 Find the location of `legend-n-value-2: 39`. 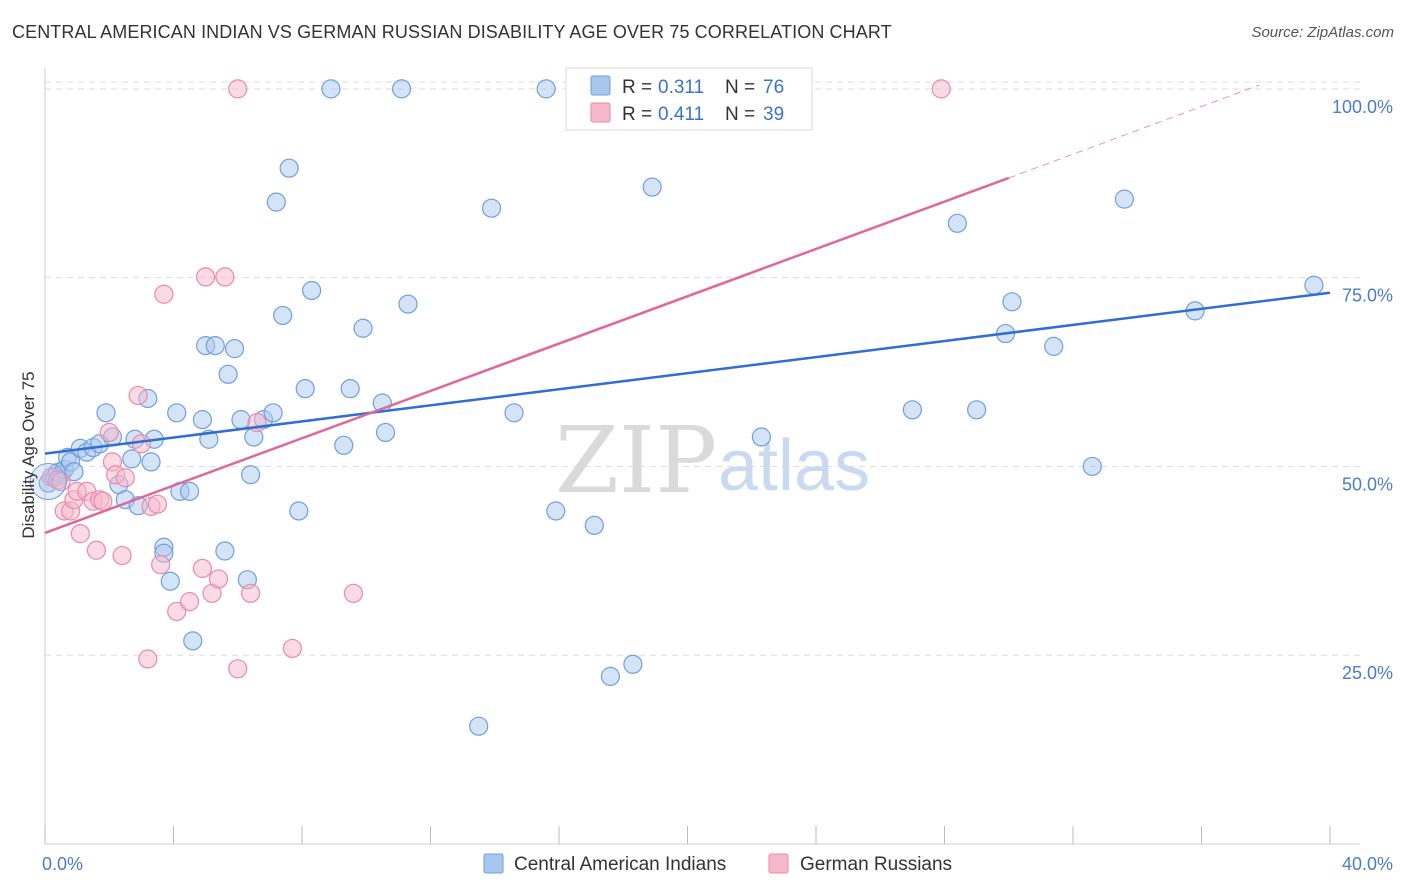

legend-n-value-2: 39 is located at coordinates (773, 114).